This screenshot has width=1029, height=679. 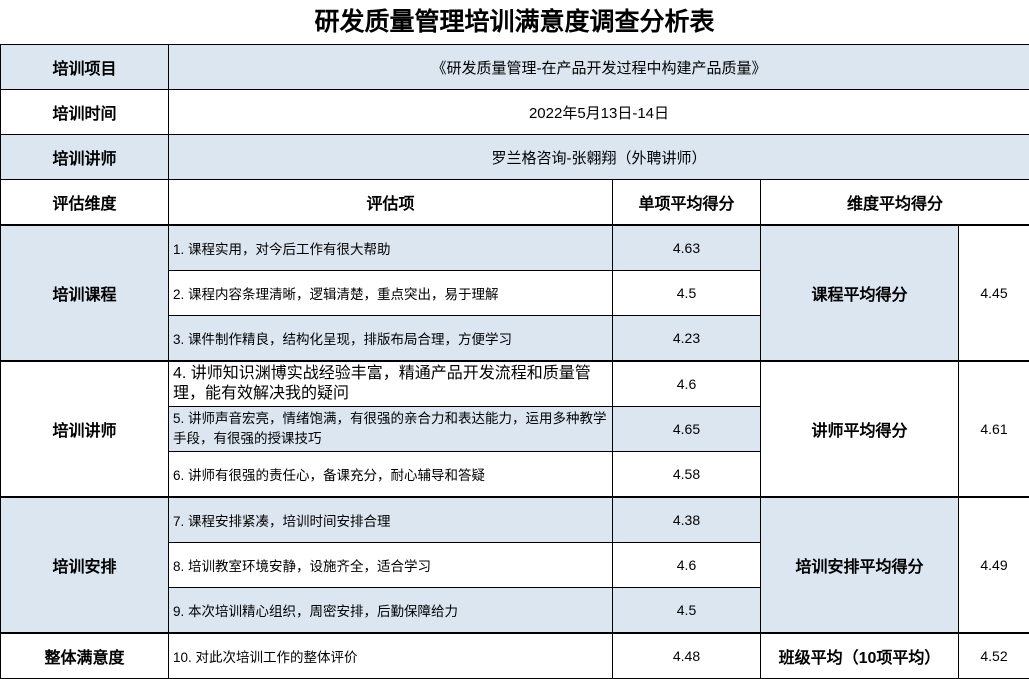 What do you see at coordinates (85, 293) in the screenshot?
I see `dimension-cell: 培训课程` at bounding box center [85, 293].